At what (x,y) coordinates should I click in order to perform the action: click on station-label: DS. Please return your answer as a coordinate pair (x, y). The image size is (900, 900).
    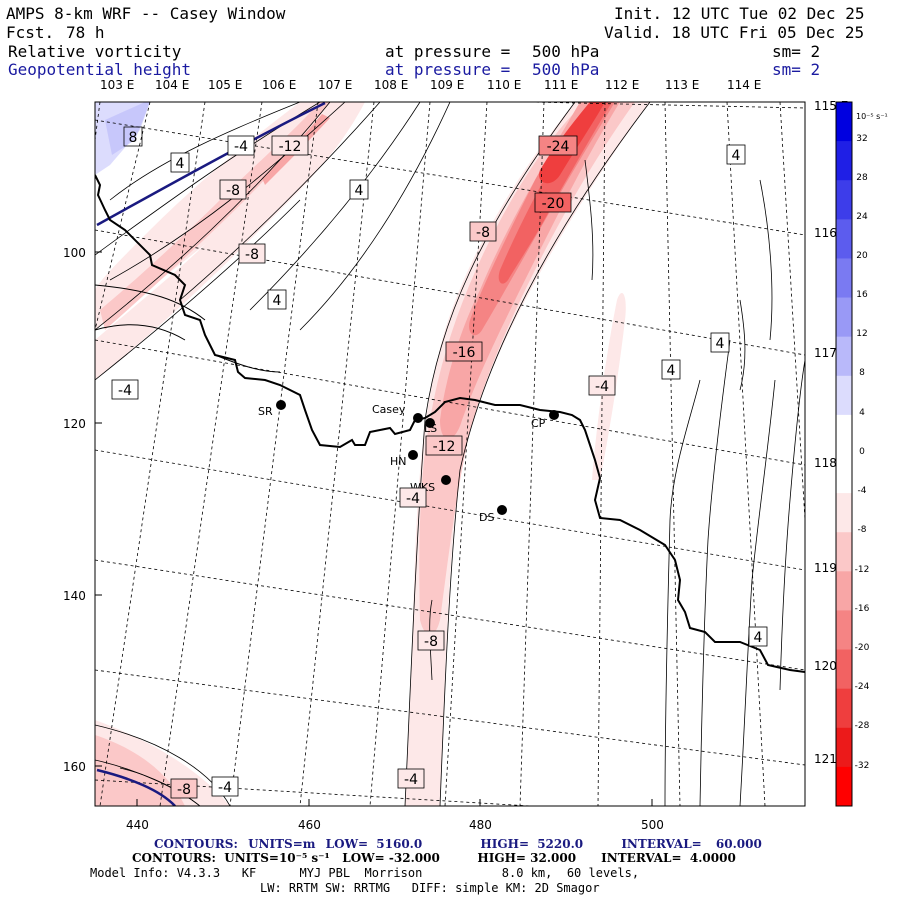
    Looking at the image, I should click on (486, 517).